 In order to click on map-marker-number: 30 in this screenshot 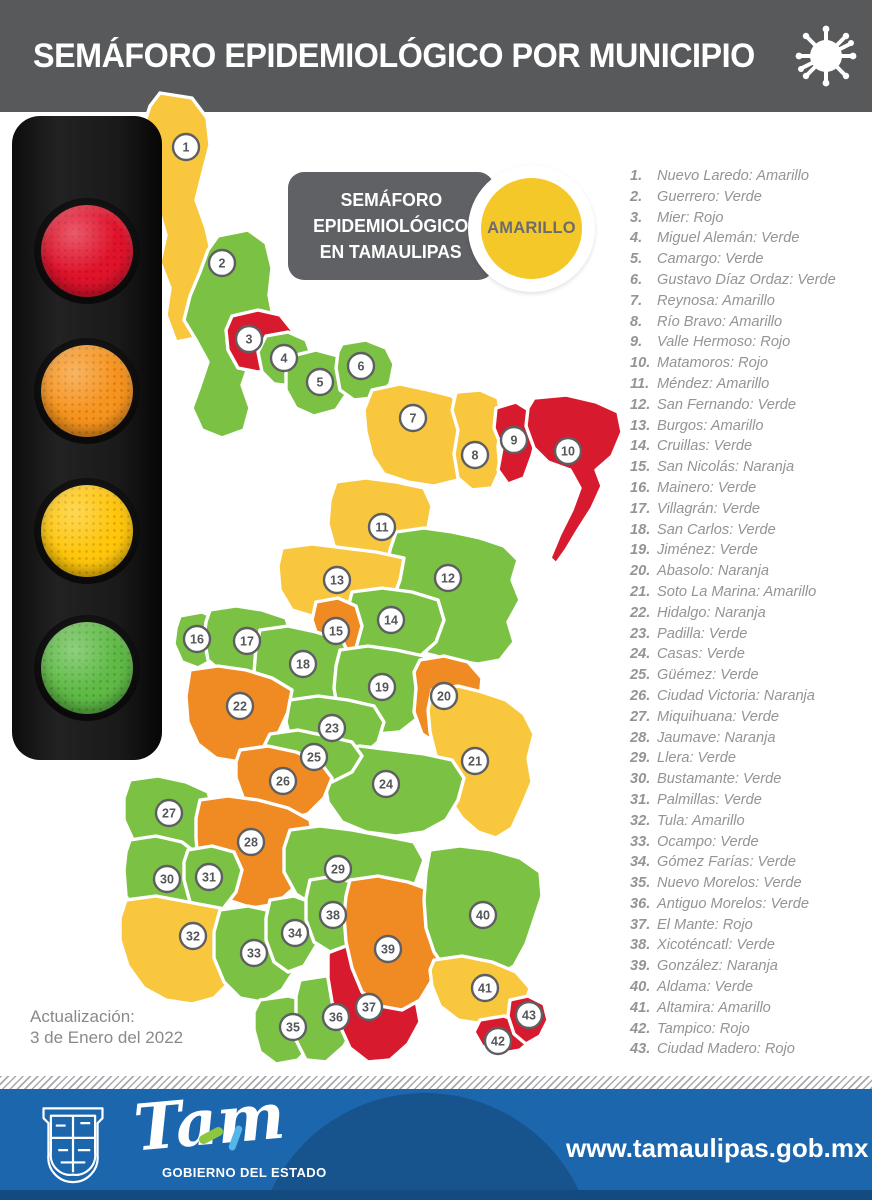, I will do `click(167, 879)`.